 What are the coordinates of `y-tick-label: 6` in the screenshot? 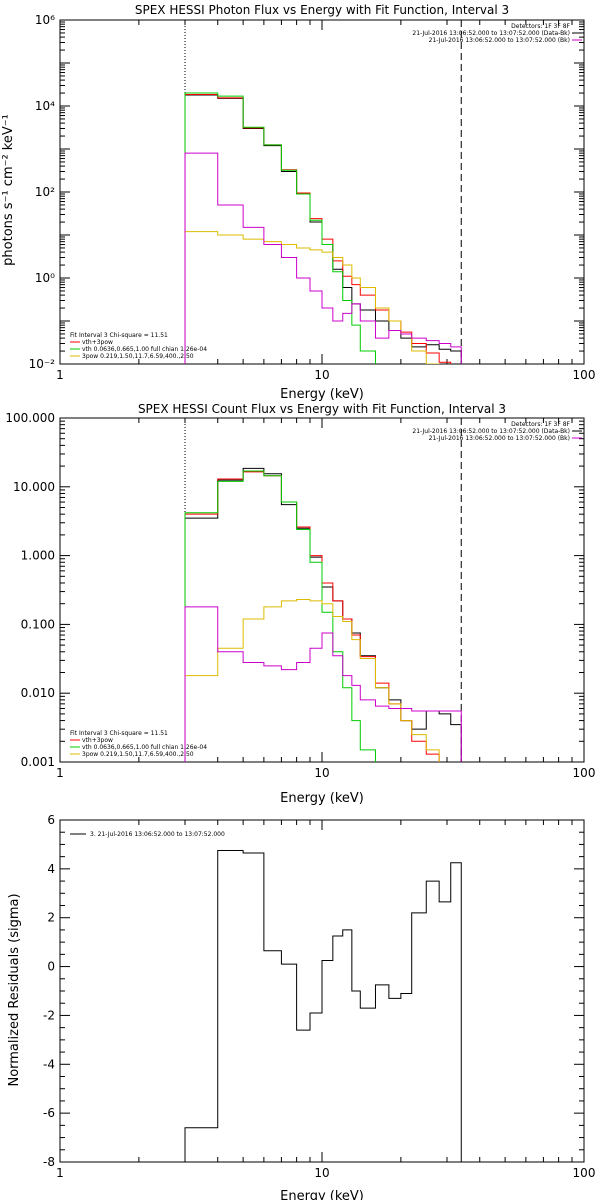 It's located at (51, 820).